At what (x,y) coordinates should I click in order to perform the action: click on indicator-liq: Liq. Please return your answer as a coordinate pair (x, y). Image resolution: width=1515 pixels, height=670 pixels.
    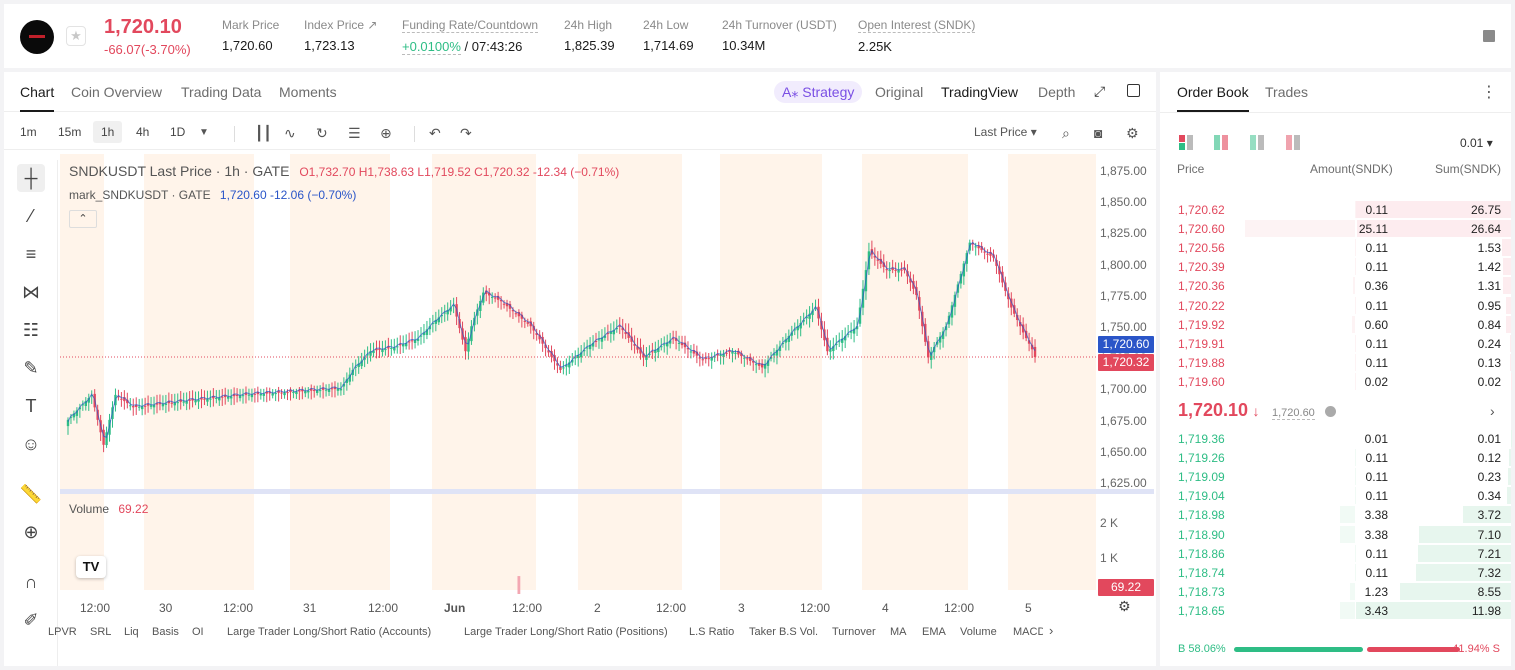
    Looking at the image, I should click on (131, 632).